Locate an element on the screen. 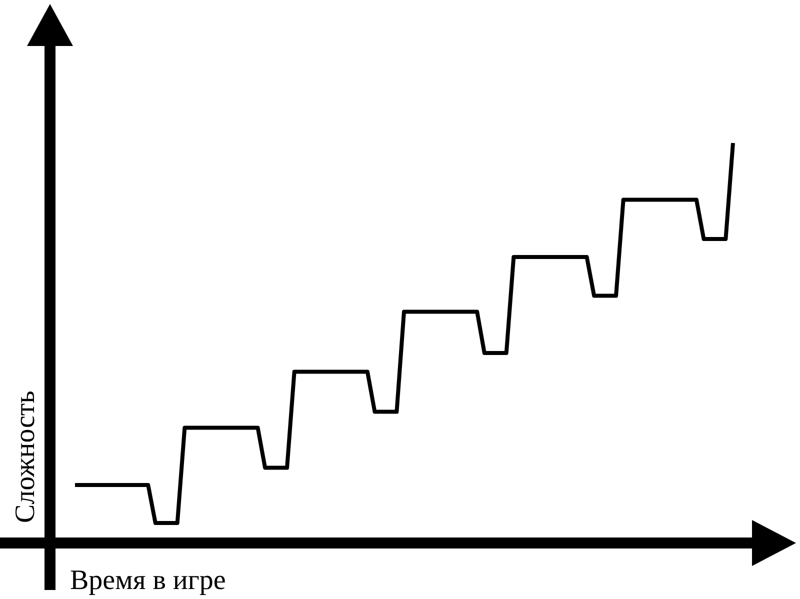 Image resolution: width=800 pixels, height=599 pixels. y-axis-title: Сложность is located at coordinates (25, 456).